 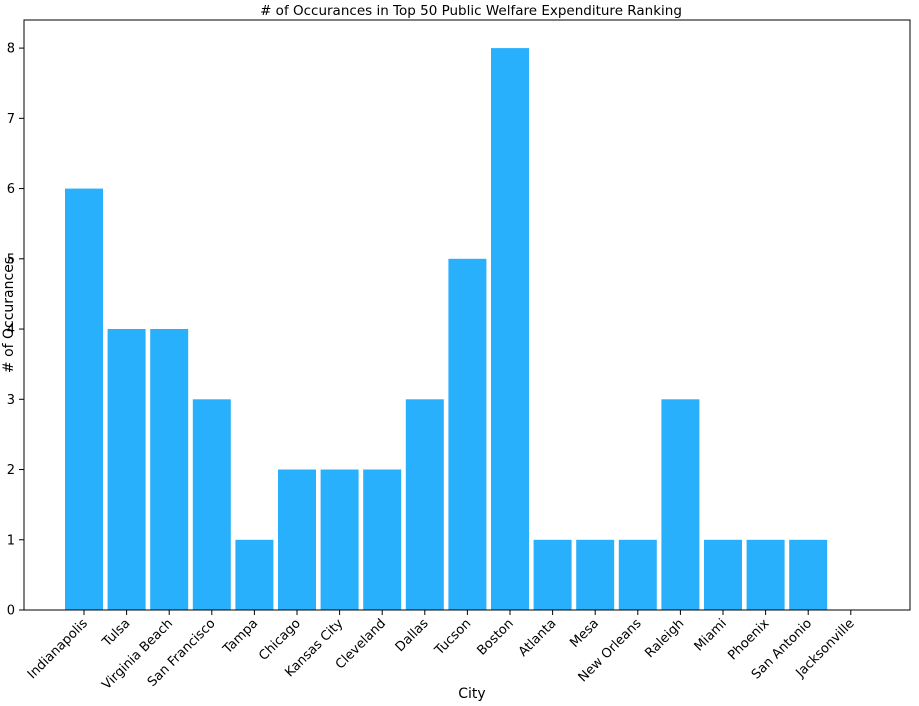 What do you see at coordinates (538, 638) in the screenshot?
I see `x-tick-label: Atlanta` at bounding box center [538, 638].